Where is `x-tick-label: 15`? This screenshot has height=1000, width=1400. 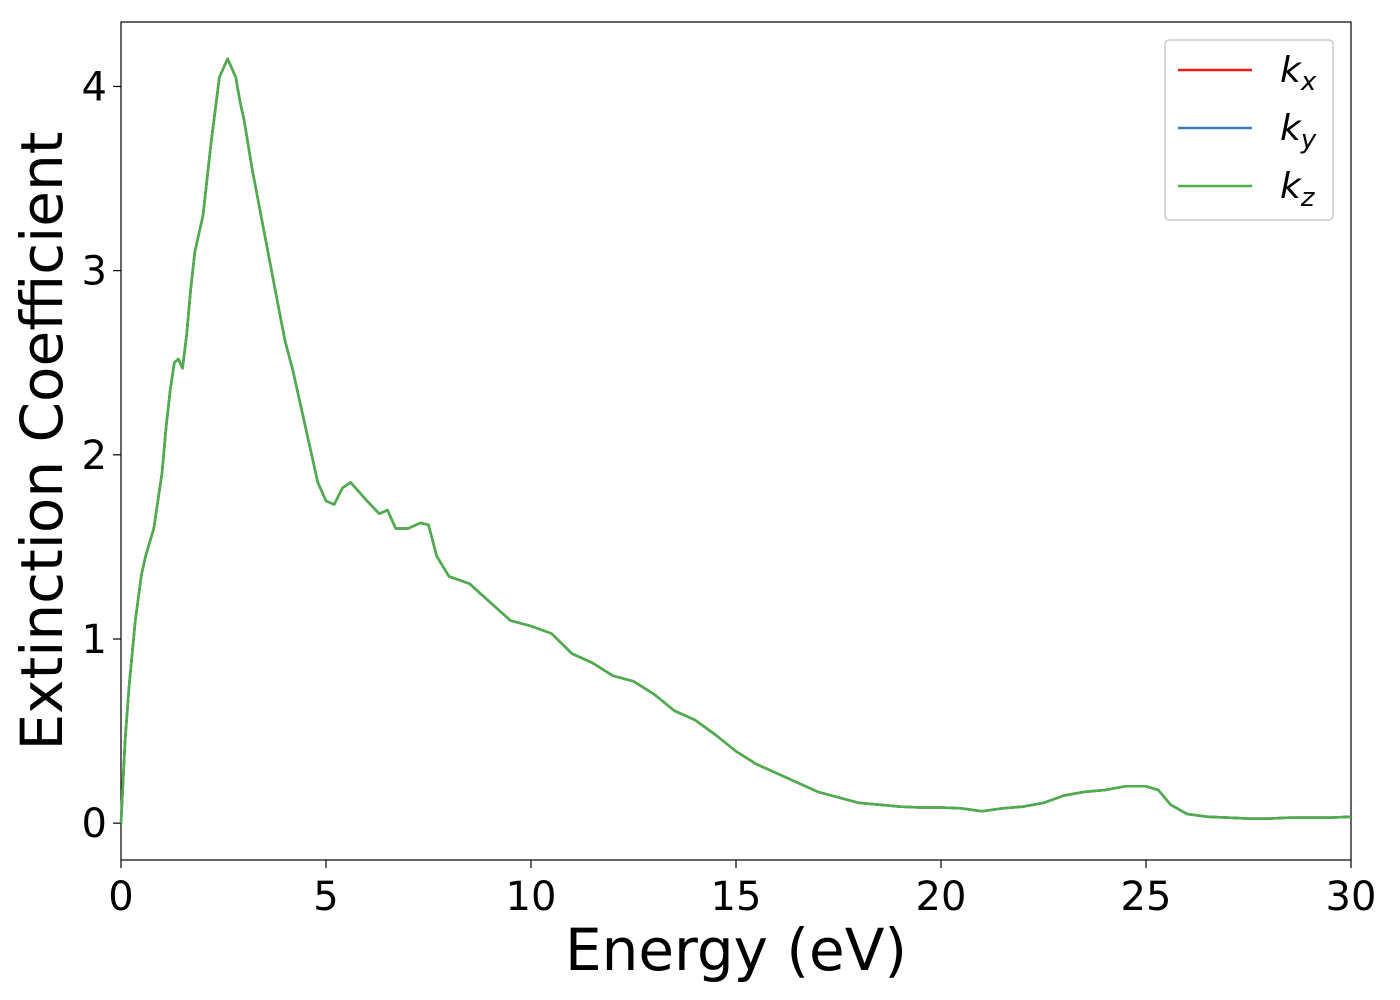 x-tick-label: 15 is located at coordinates (736, 897).